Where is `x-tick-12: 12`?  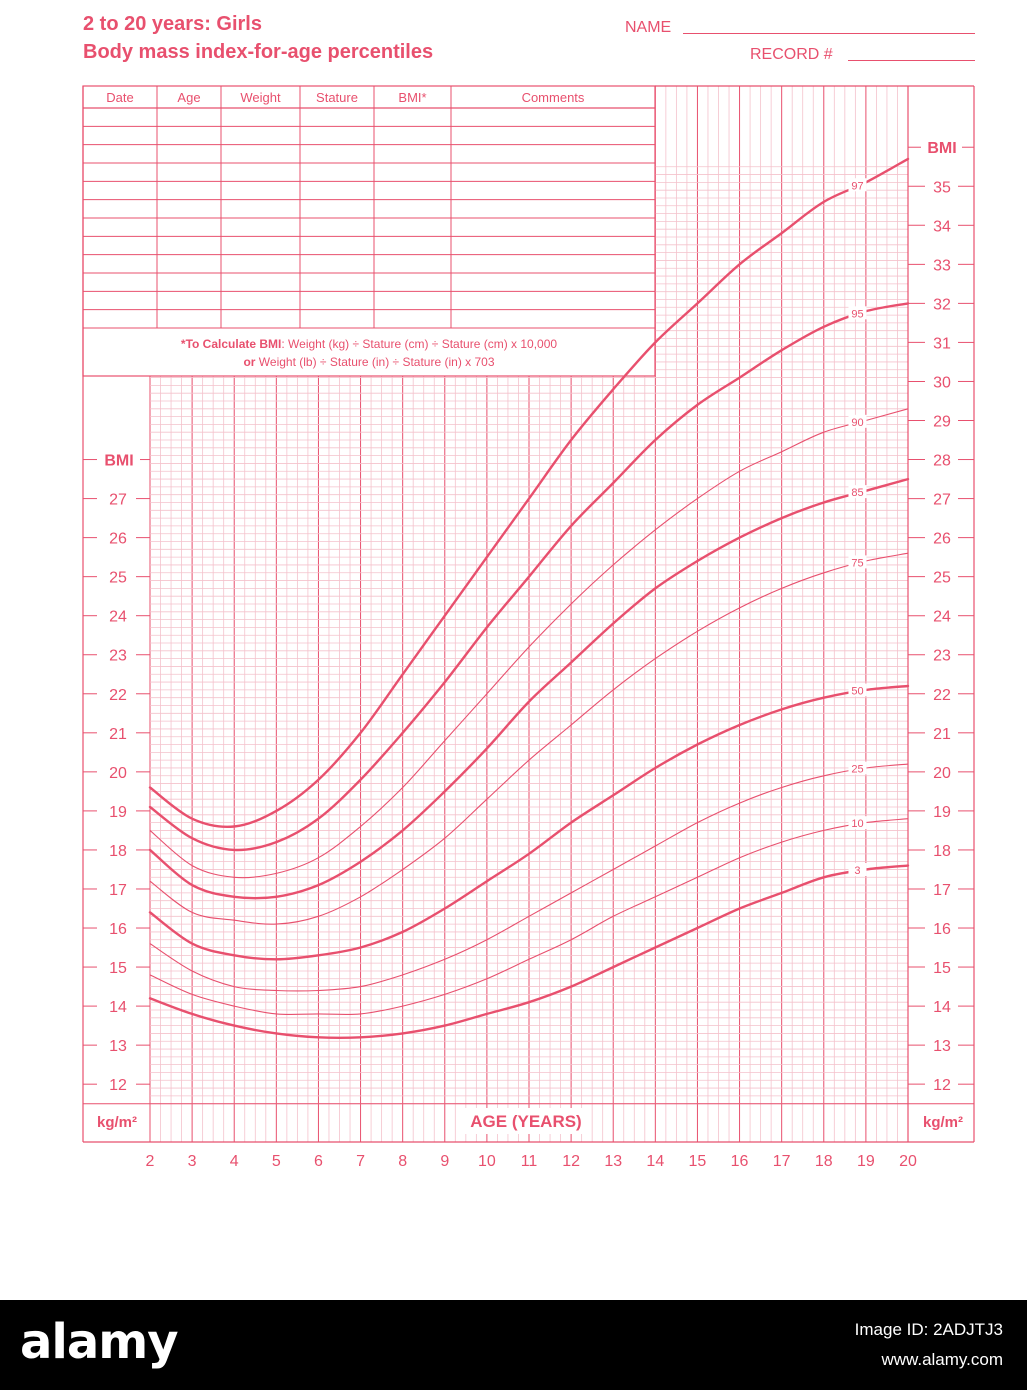 x-tick-12: 12 is located at coordinates (571, 1161).